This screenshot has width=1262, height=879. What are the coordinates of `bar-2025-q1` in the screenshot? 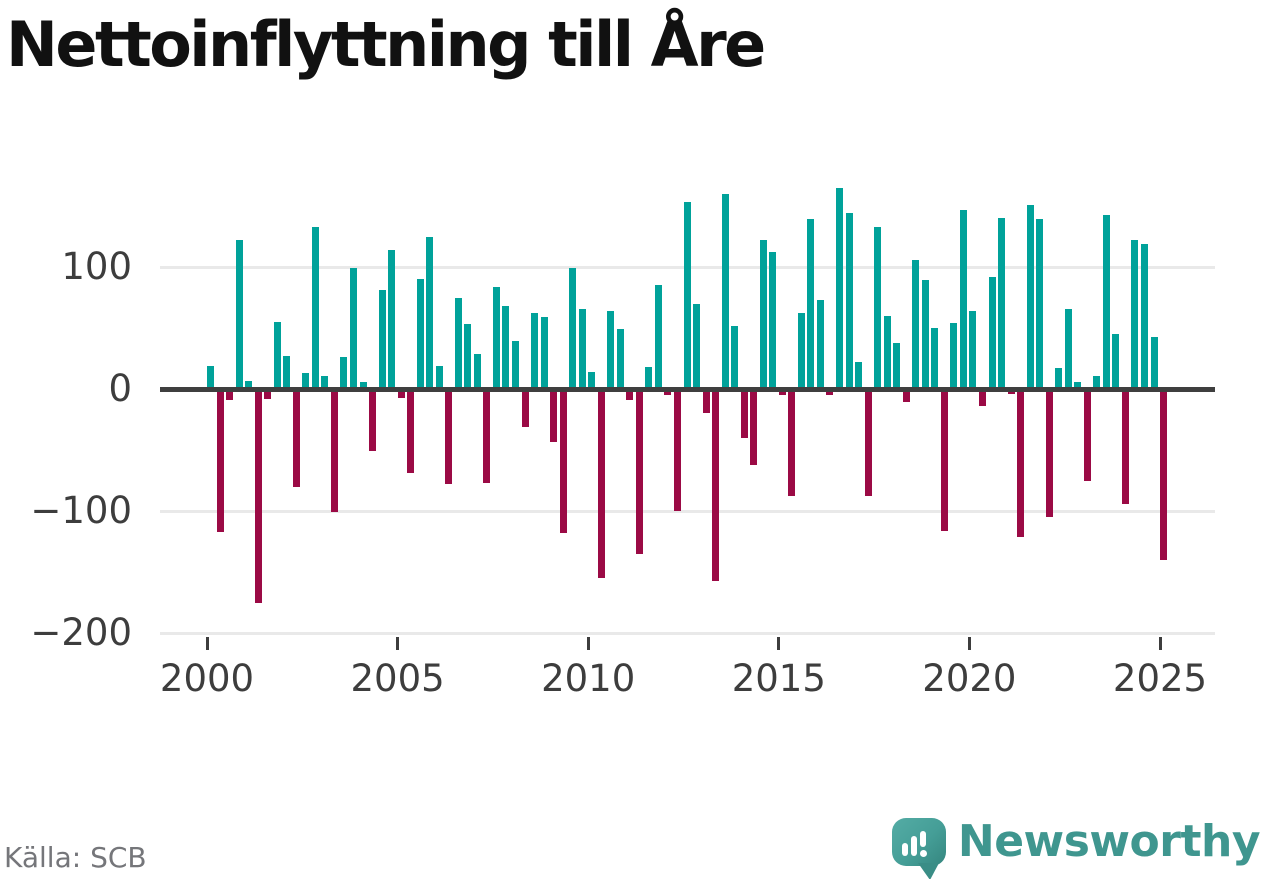 It's located at (1163, 474).